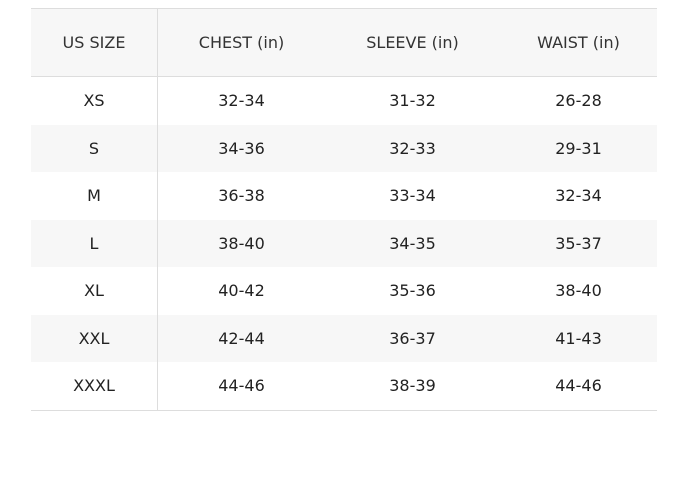 Image resolution: width=680 pixels, height=491 pixels. Describe the element at coordinates (241, 338) in the screenshot. I see `cell-chest: 42-44` at that location.